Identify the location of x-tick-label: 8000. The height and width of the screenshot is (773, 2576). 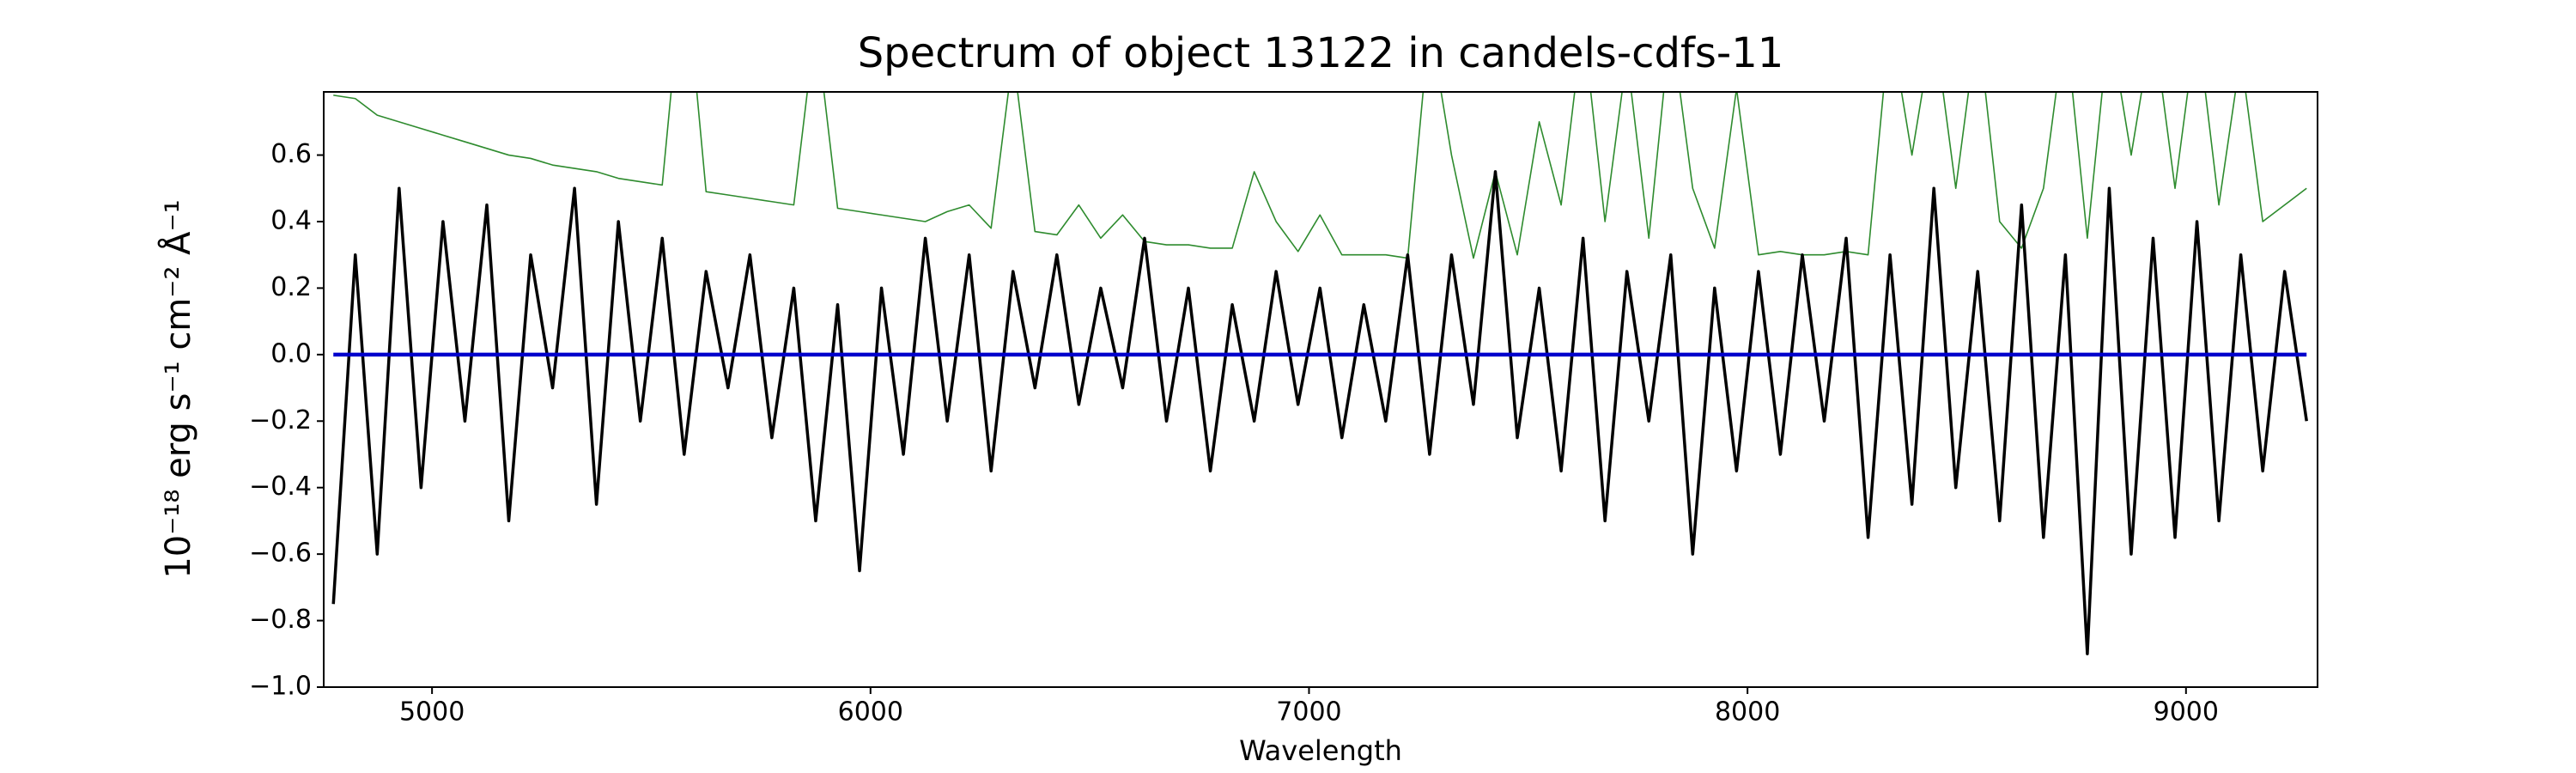
(1748, 712).